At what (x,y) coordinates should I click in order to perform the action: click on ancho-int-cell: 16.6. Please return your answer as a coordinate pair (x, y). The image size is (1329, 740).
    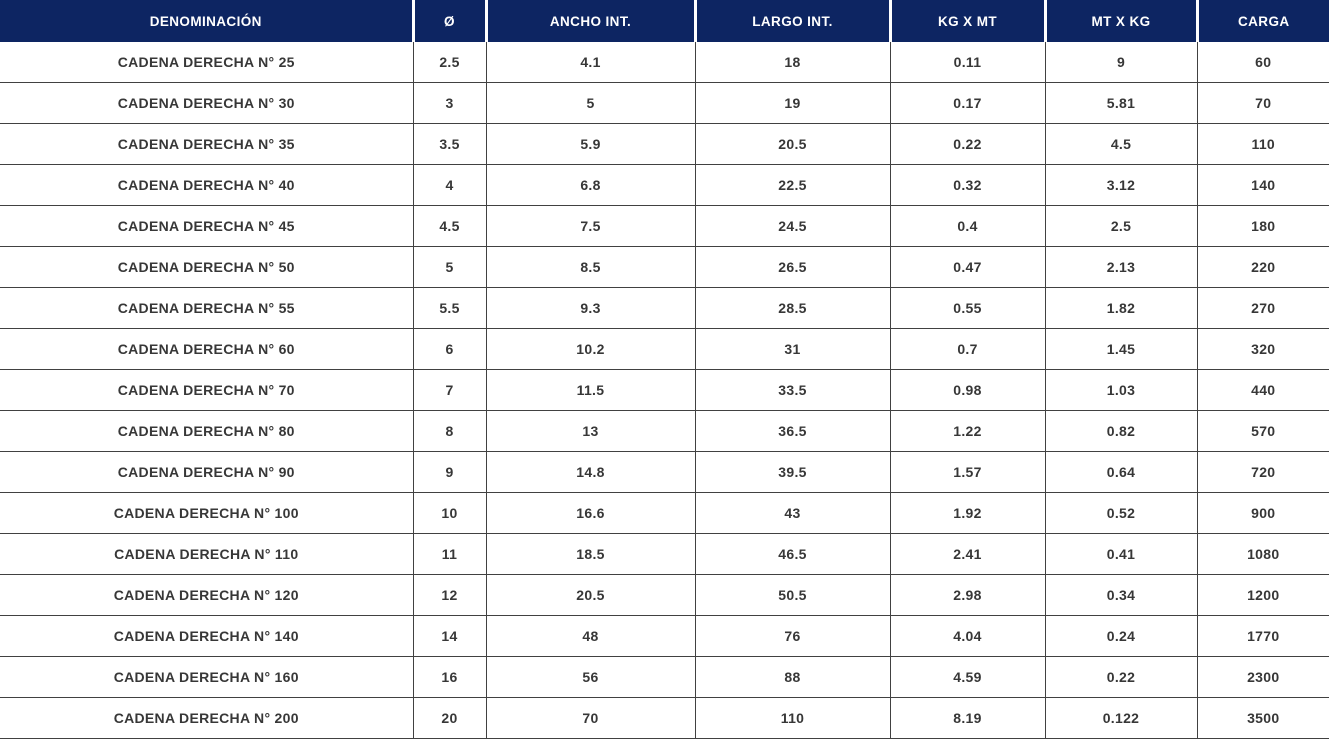
    Looking at the image, I should click on (590, 513).